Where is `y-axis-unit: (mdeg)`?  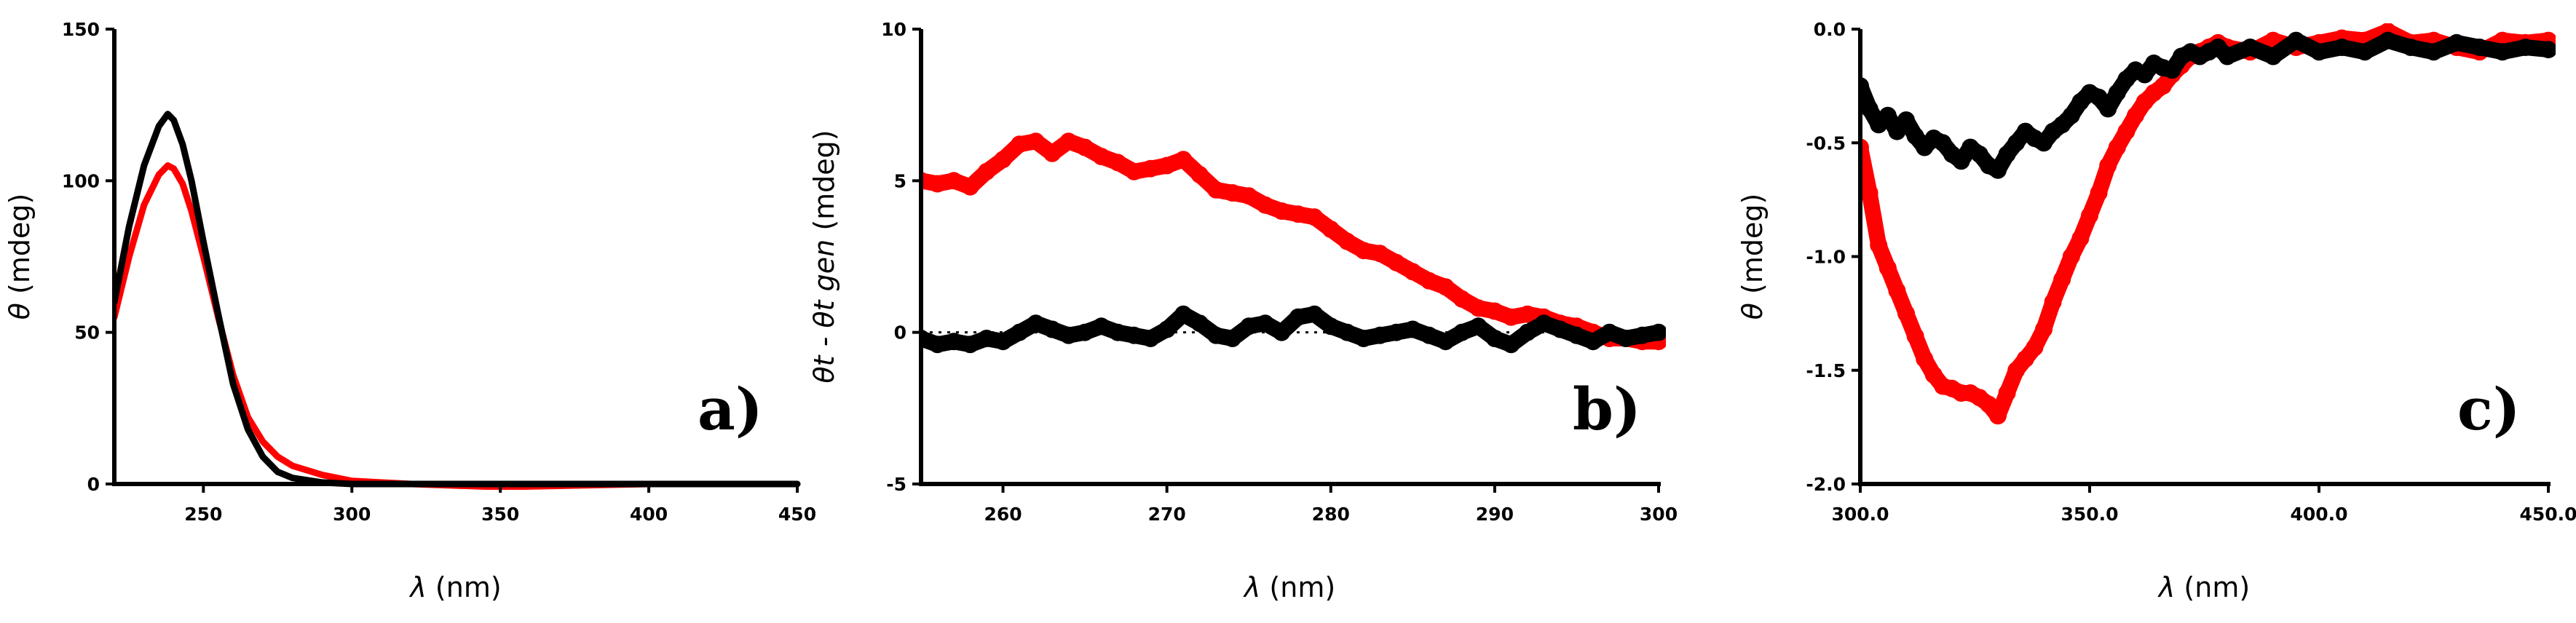 y-axis-unit: (mdeg) is located at coordinates (824, 184).